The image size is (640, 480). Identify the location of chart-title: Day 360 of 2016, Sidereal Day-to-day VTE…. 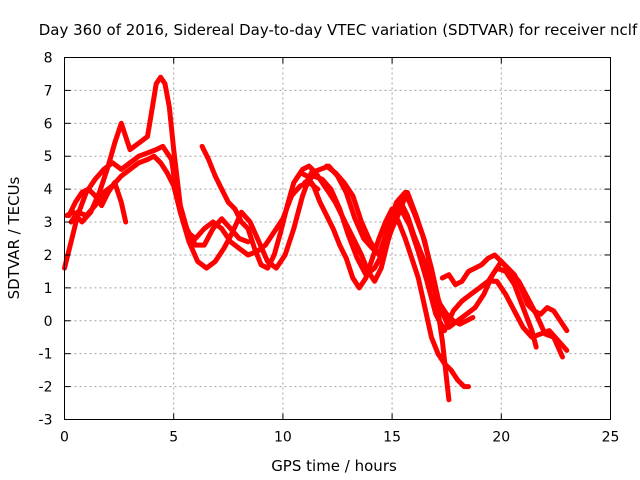
(338, 30).